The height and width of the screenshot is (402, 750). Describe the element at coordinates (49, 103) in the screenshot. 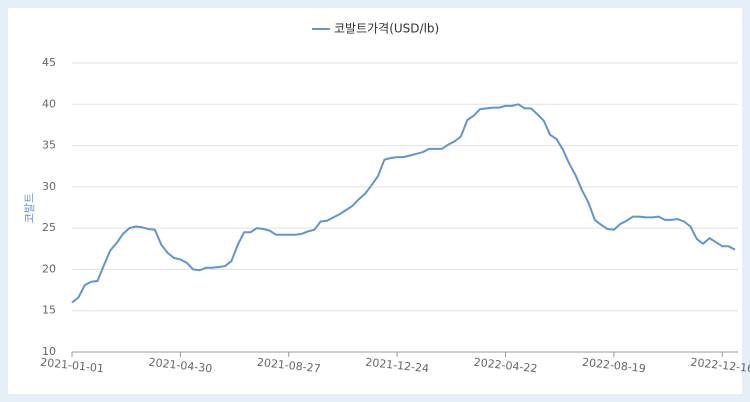

I see `y-tick-label: 40` at that location.